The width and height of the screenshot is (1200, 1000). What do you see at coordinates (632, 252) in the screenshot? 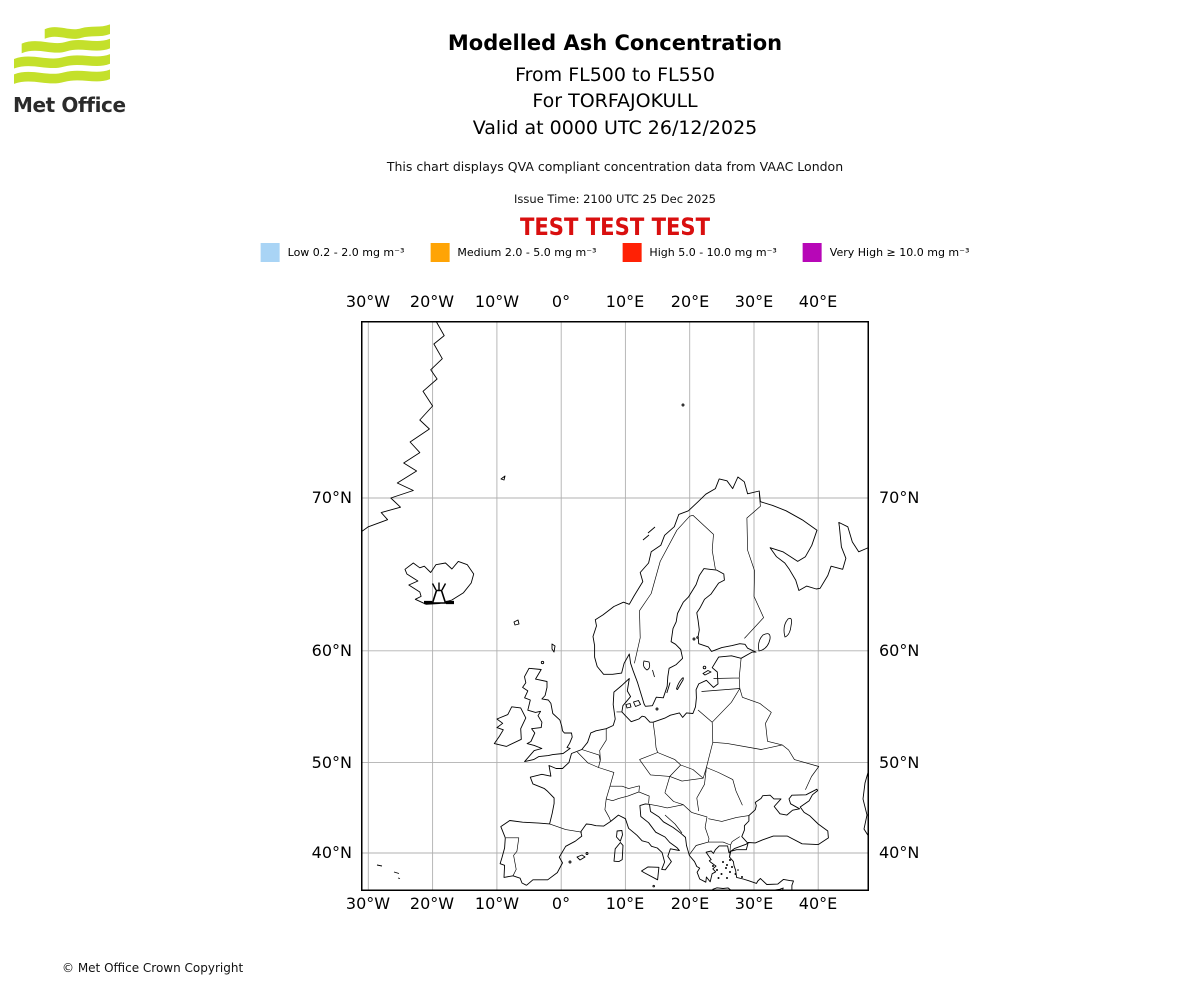
I see `legend-swatch-high` at bounding box center [632, 252].